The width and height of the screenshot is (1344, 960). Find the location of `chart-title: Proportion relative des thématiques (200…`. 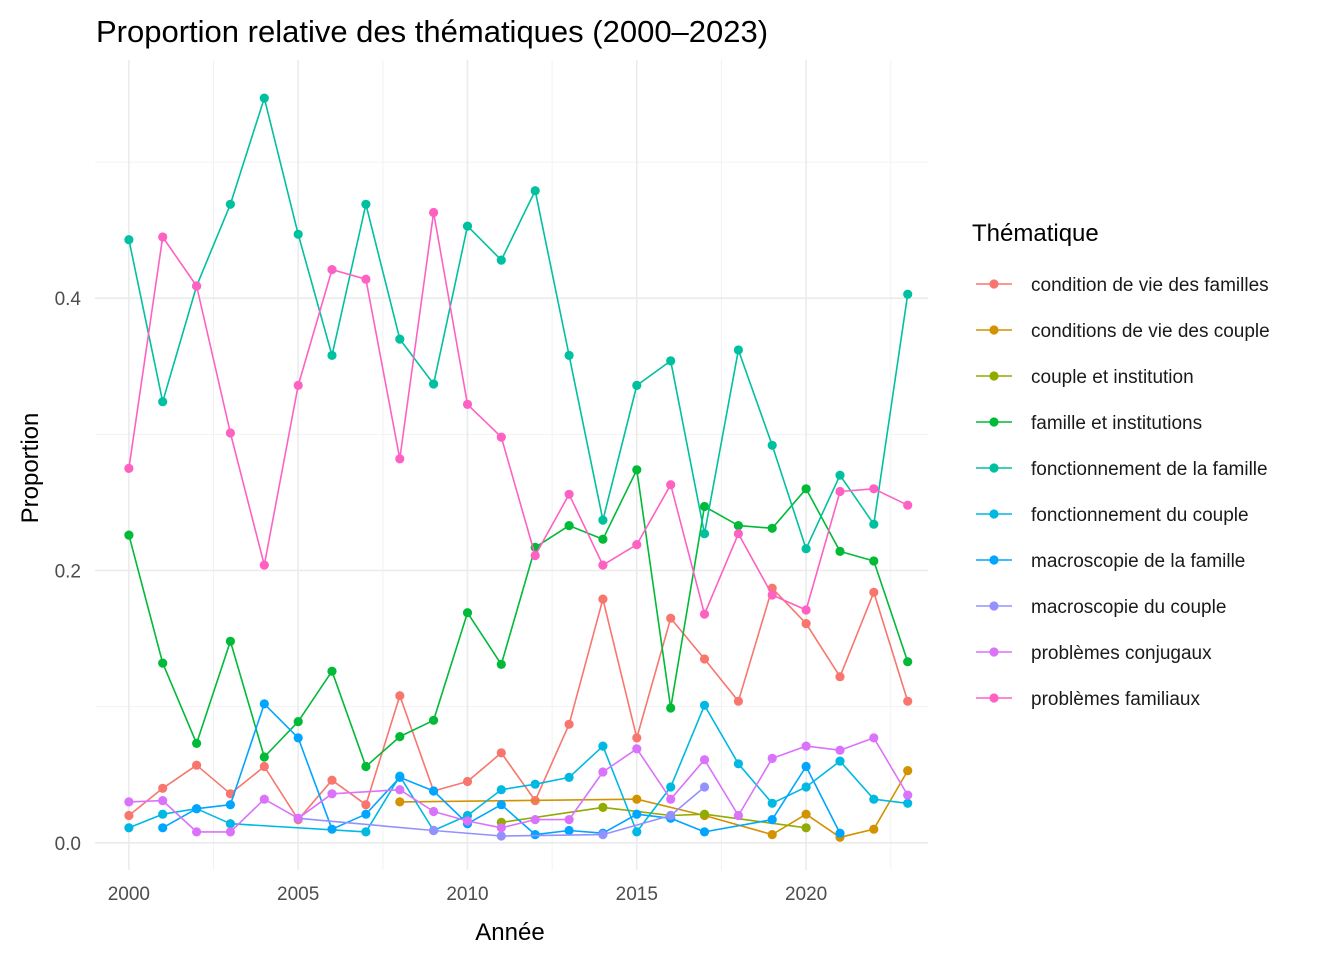

chart-title: Proportion relative des thématiques (200… is located at coordinates (432, 31).